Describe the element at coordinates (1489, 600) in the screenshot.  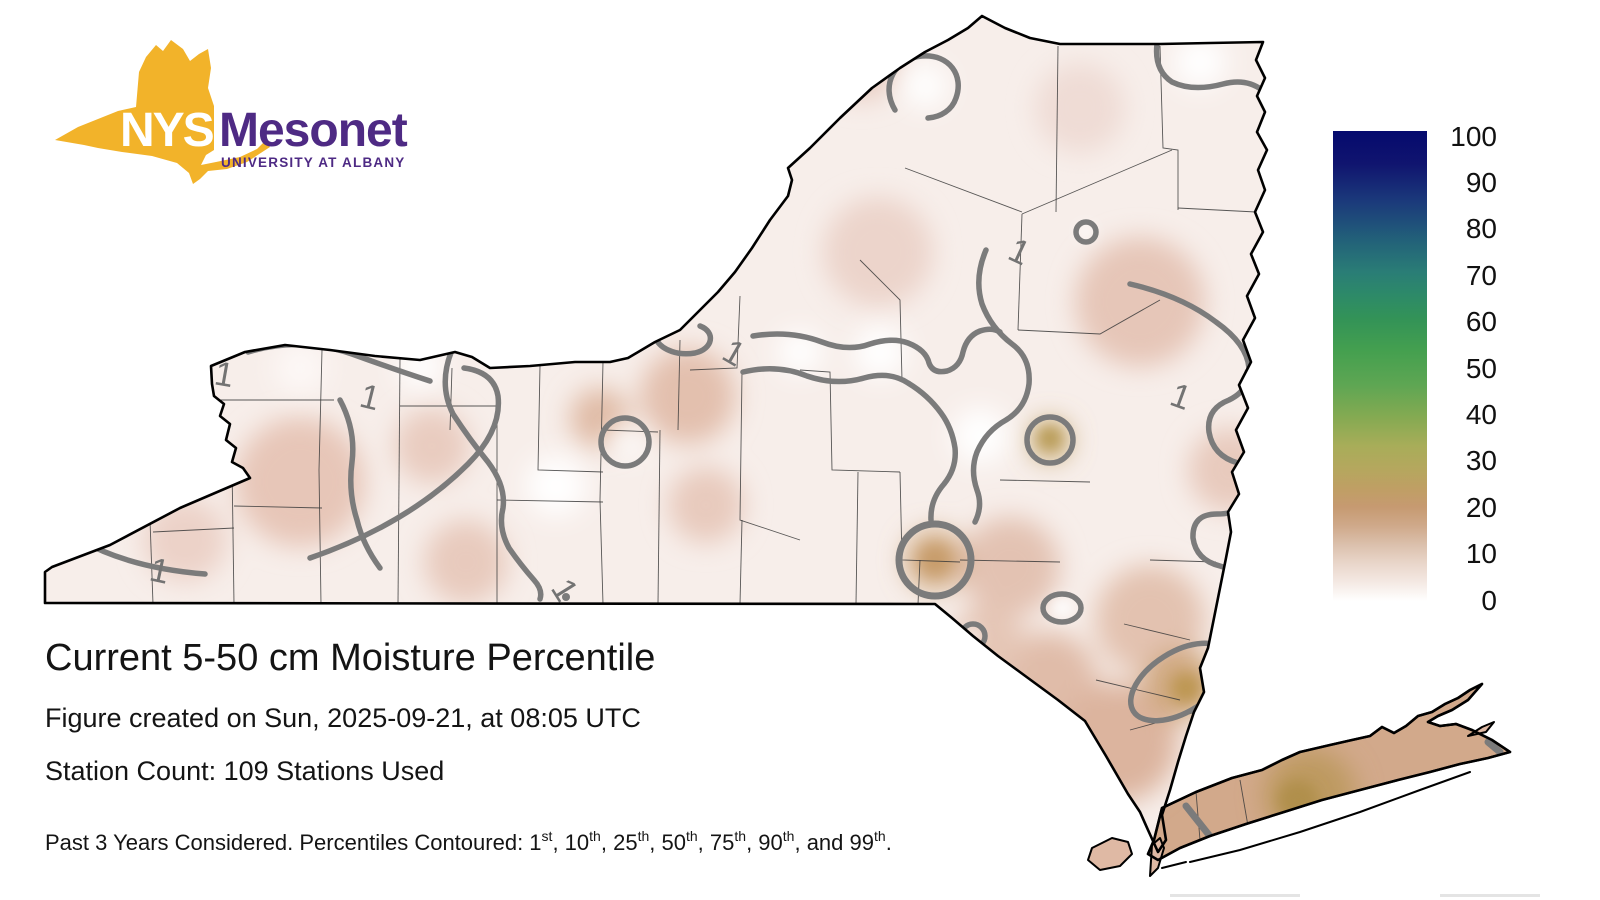
I see `colorbar-tick-label: 0` at that location.